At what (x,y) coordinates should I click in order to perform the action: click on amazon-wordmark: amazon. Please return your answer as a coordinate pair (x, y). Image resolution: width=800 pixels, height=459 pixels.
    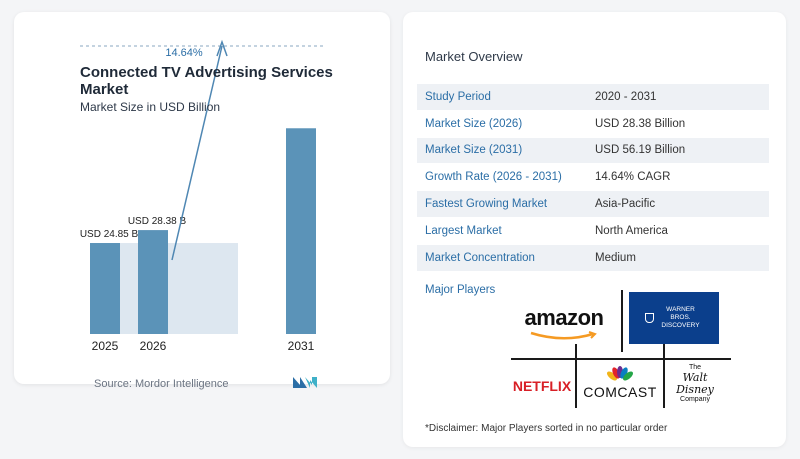
    Looking at the image, I should click on (564, 317).